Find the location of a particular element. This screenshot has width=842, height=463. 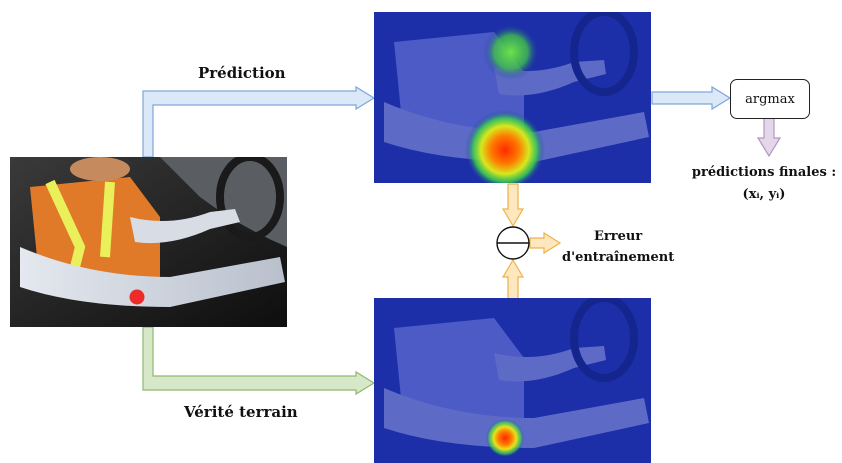

error-label-line1: Erreur is located at coordinates (618, 236).